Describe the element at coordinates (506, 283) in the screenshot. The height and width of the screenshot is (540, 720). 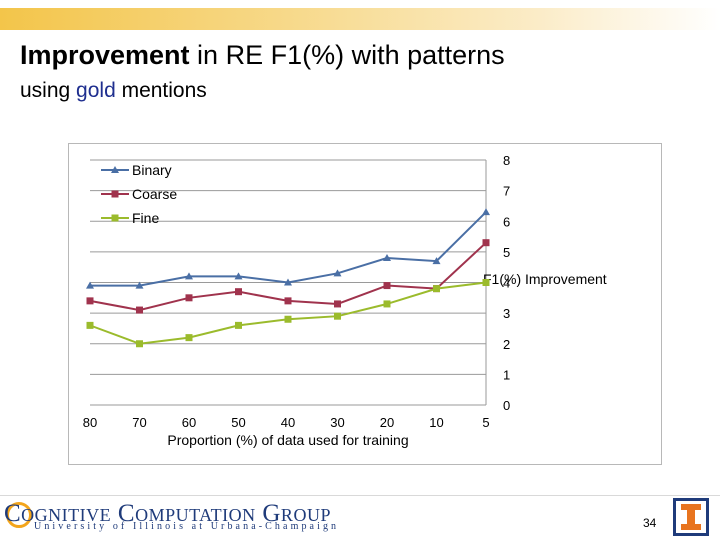
I see `y-tick-label: 4` at that location.